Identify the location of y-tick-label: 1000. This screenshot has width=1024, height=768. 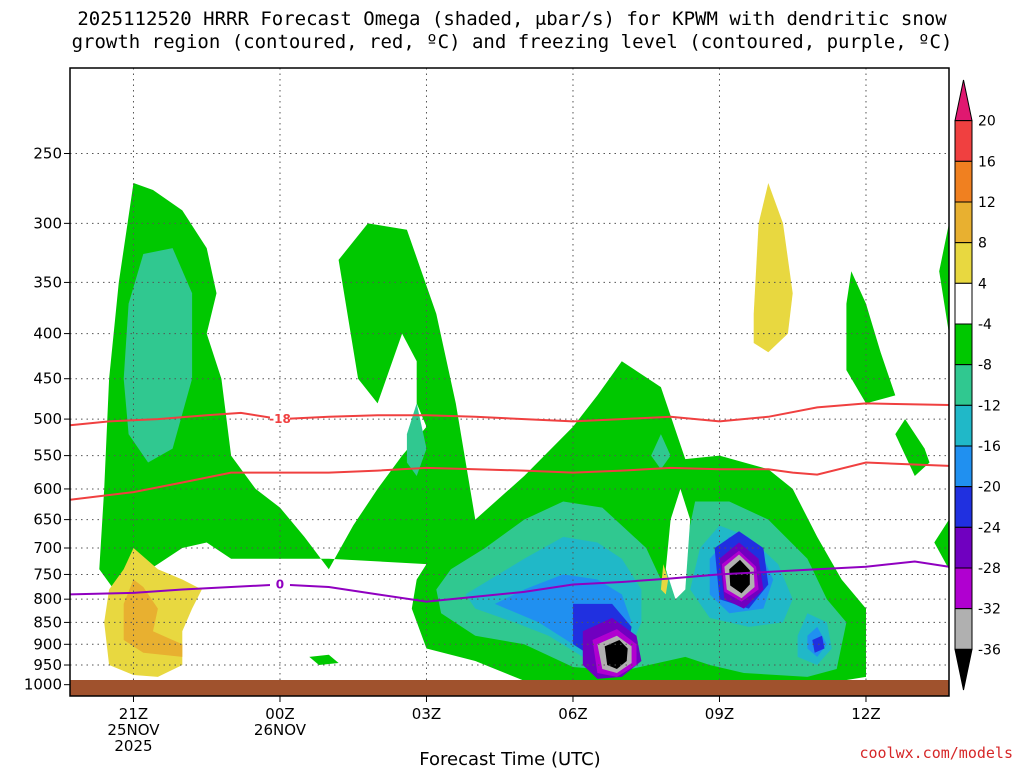
(43, 685).